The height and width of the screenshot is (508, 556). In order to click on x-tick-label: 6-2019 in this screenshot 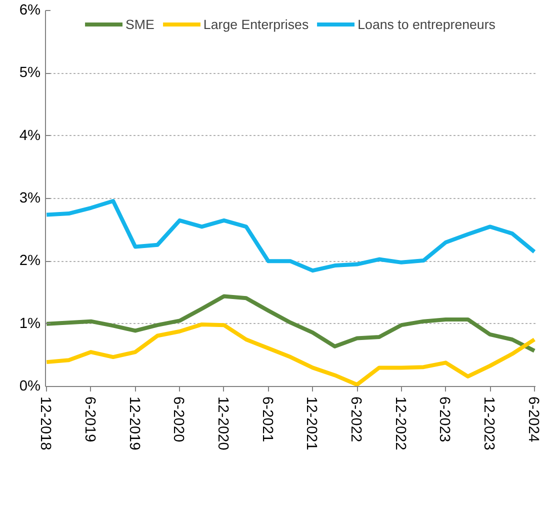, I will do `click(89, 419)`.